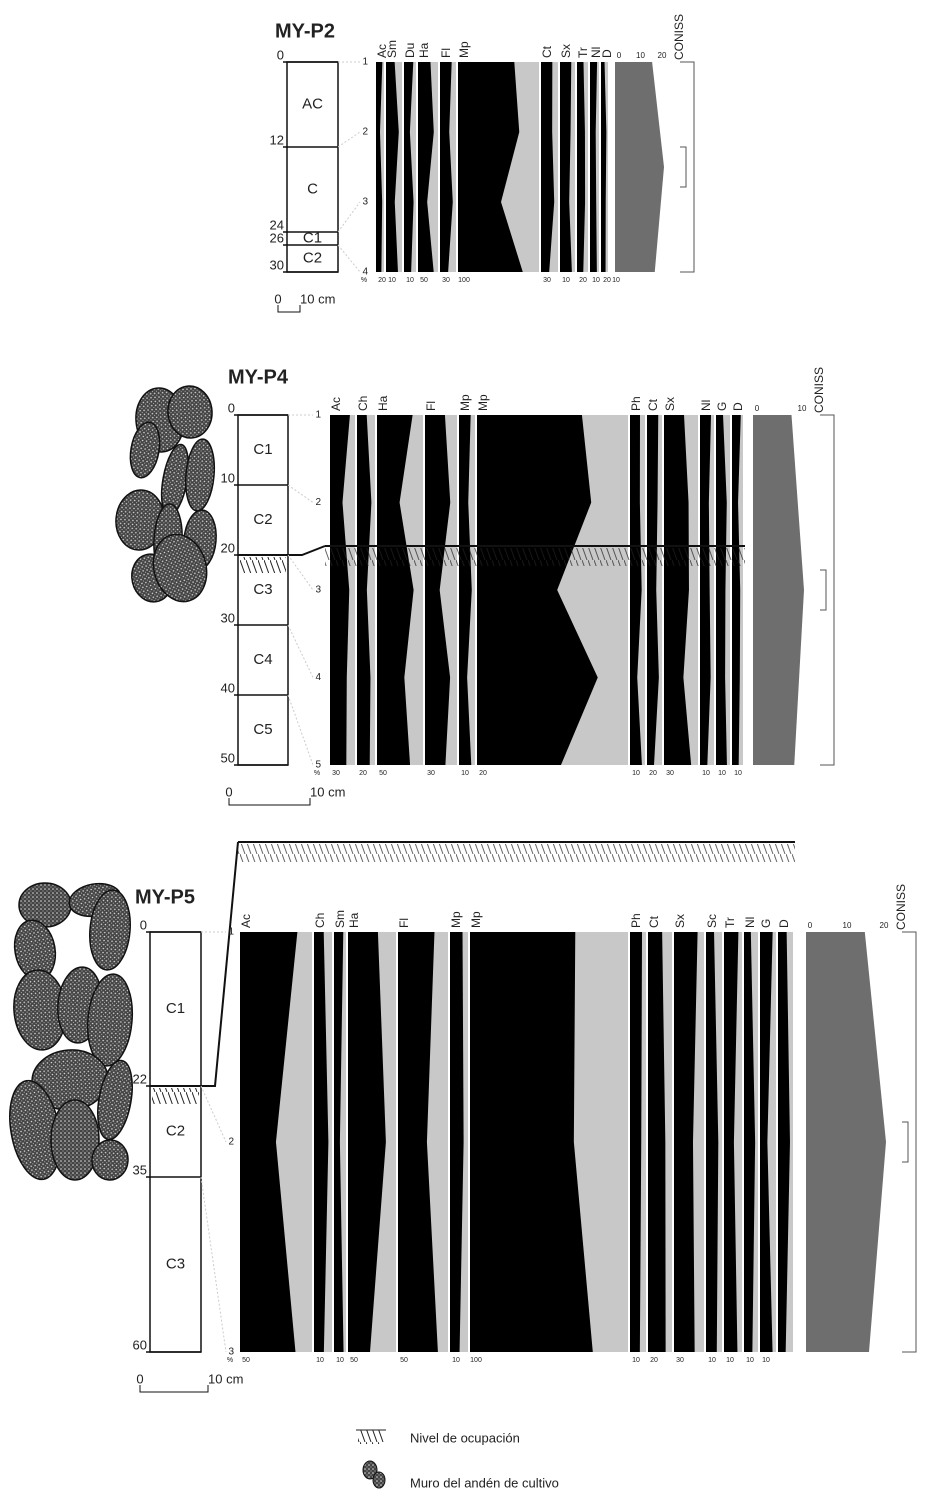 This screenshot has height=1499, width=933. What do you see at coordinates (596, 52) in the screenshot?
I see `taxon-label: Nl` at bounding box center [596, 52].